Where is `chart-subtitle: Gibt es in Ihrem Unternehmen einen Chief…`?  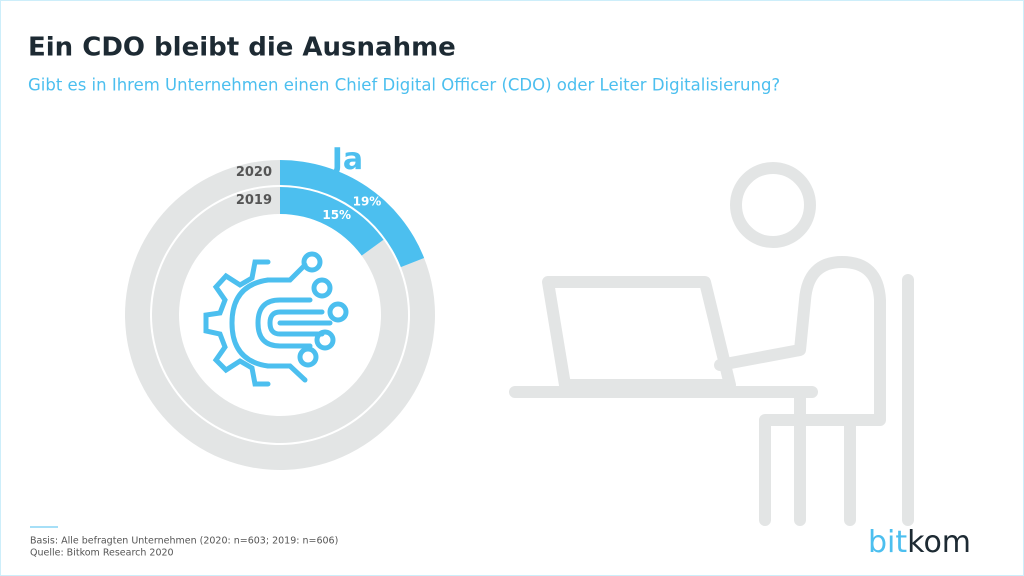
chart-subtitle: Gibt es in Ihrem Unternehmen einen Chief… is located at coordinates (404, 85).